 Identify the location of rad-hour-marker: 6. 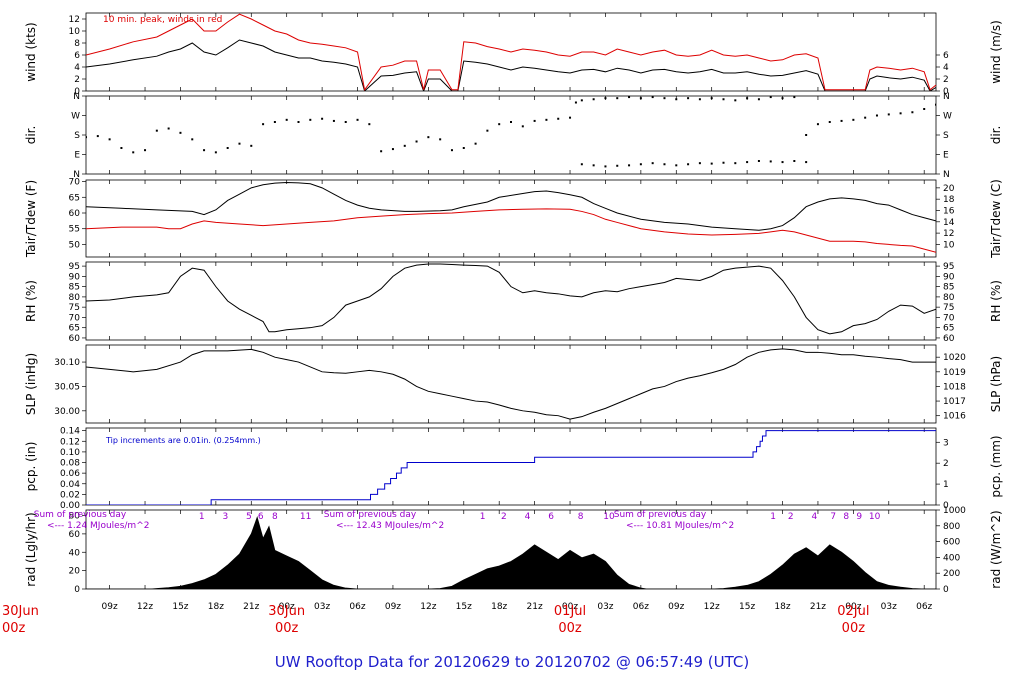
(261, 517).